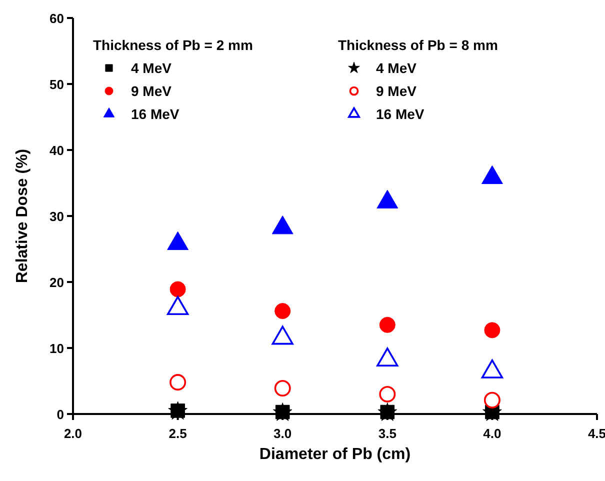 The image size is (605, 481). What do you see at coordinates (57, 150) in the screenshot?
I see `y-tick-label: 40` at bounding box center [57, 150].